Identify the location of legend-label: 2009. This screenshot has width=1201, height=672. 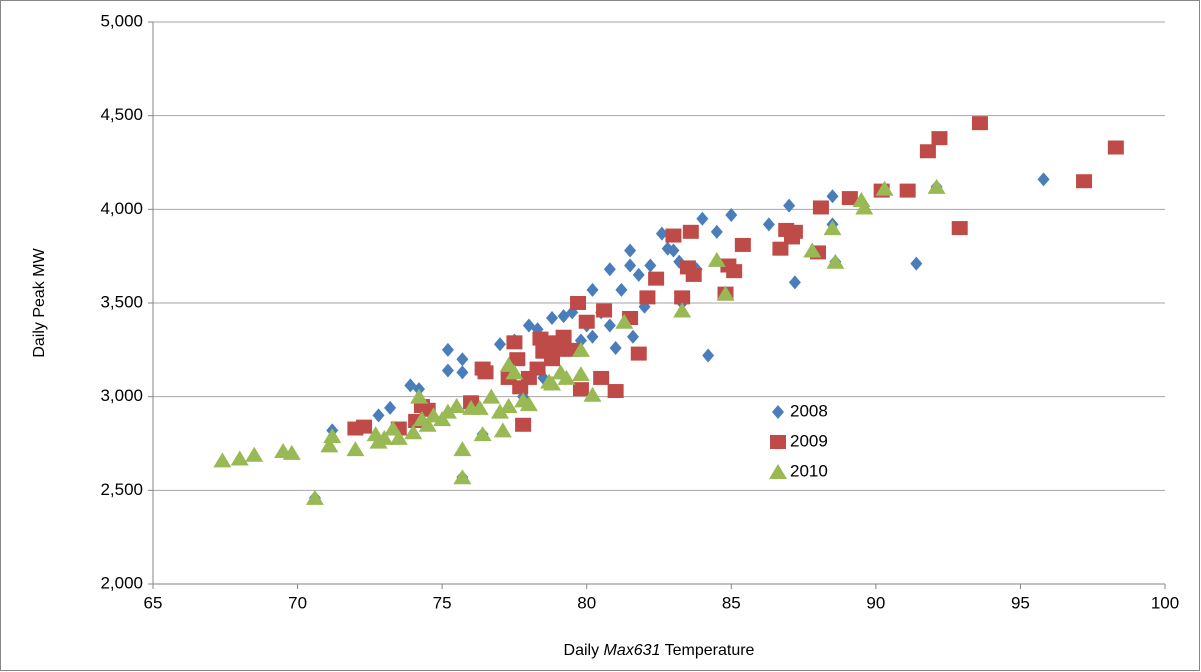
(809, 440).